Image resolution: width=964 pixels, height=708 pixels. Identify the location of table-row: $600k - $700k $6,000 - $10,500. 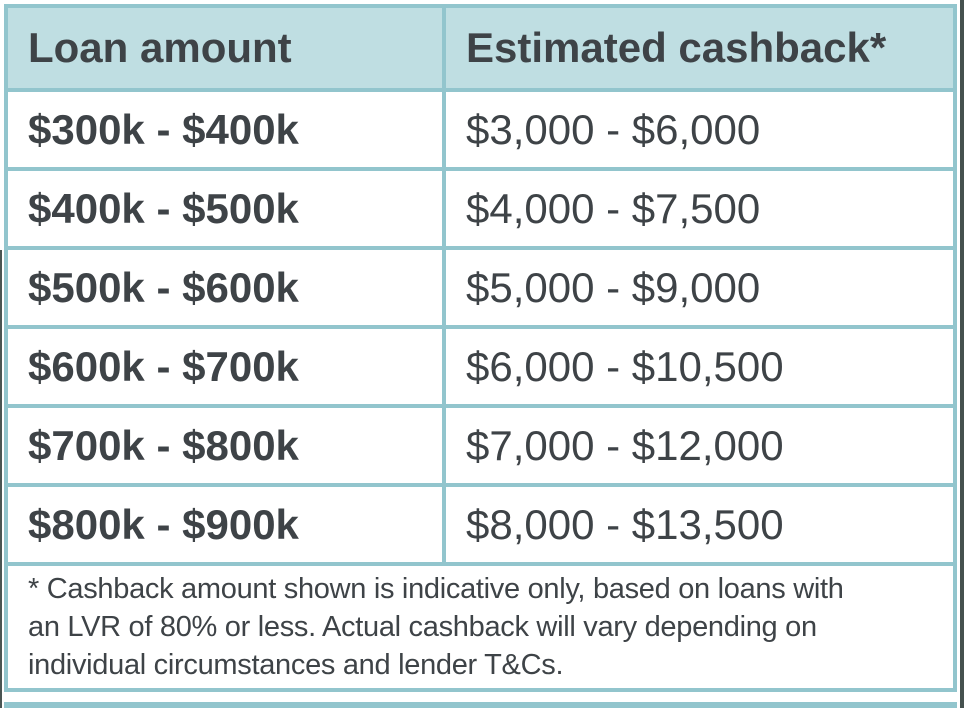
(480, 366).